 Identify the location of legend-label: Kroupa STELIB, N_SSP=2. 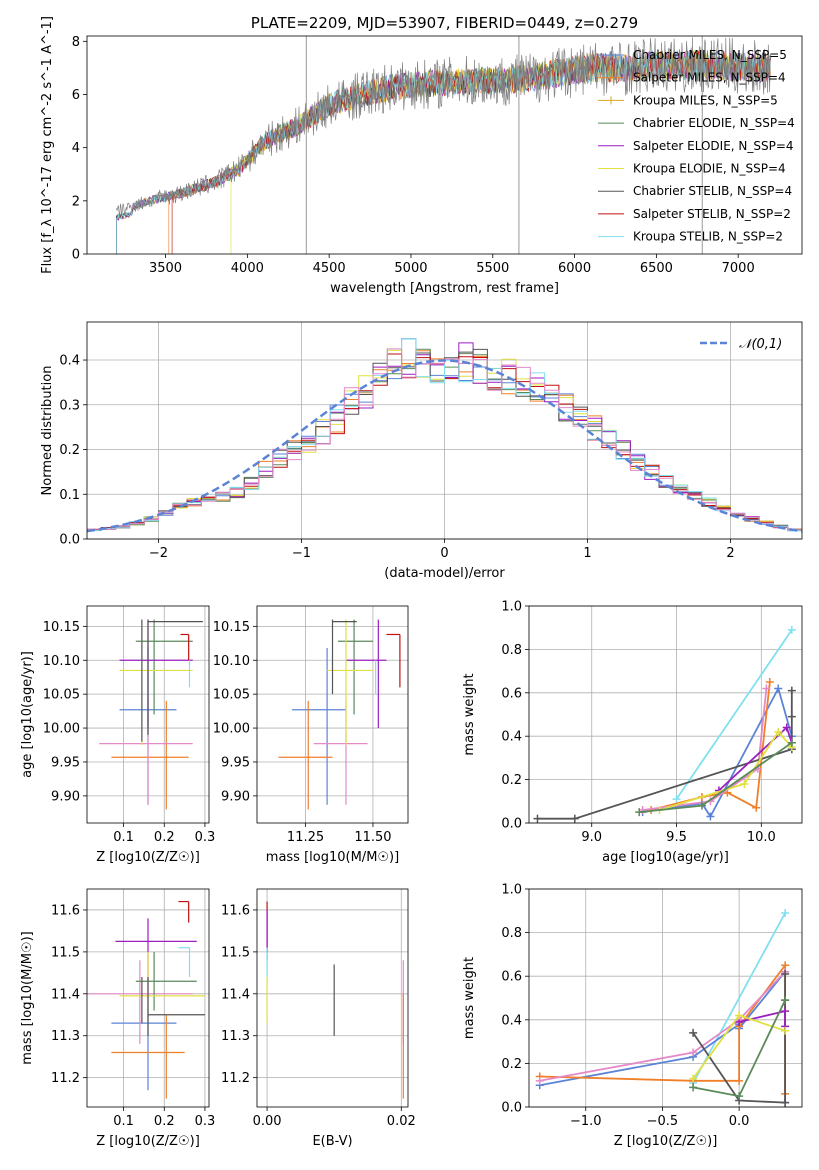
(708, 237).